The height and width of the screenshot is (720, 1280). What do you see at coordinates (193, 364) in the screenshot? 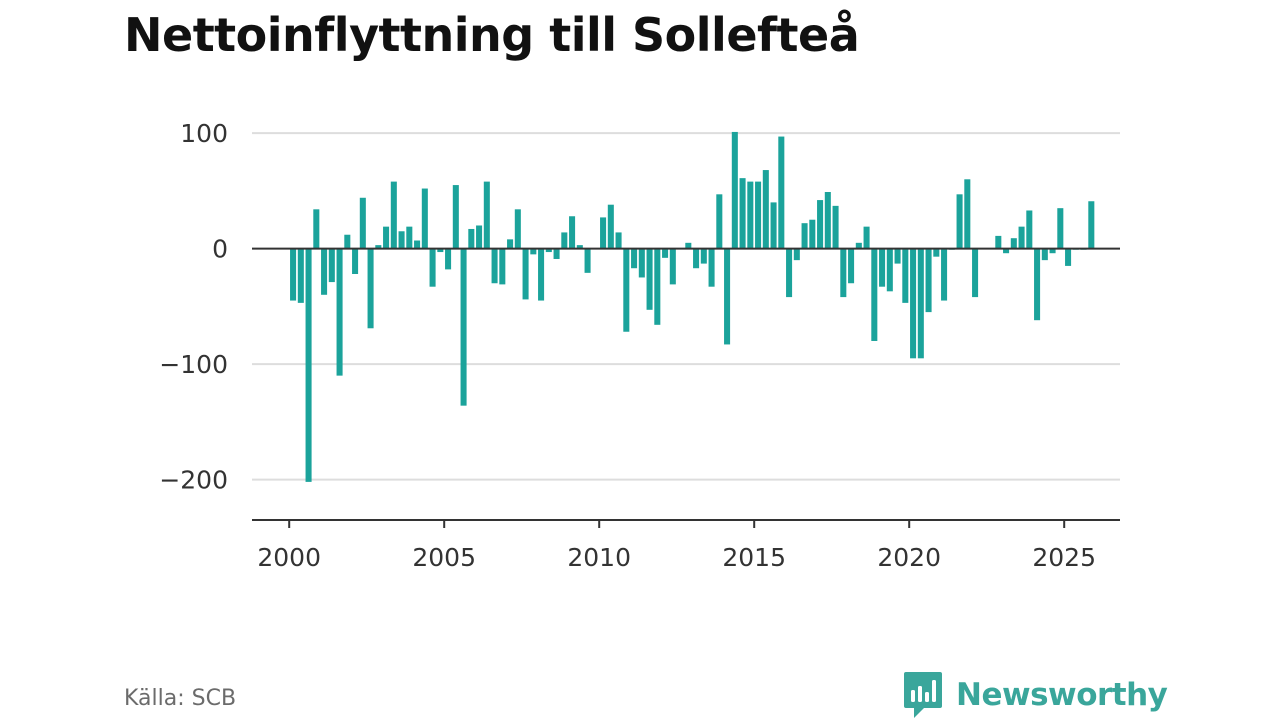
I see `y-tick-label: −100` at bounding box center [193, 364].